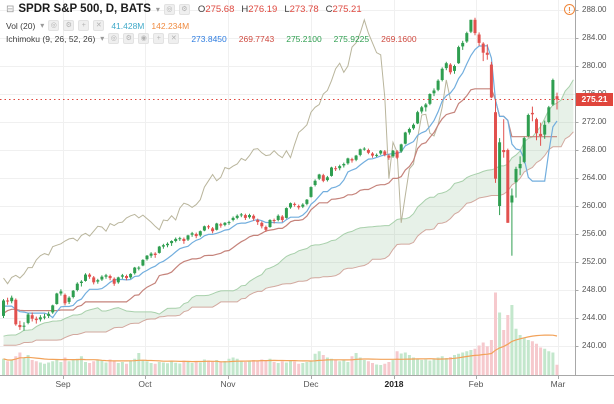 The width and height of the screenshot is (614, 404). Describe the element at coordinates (51, 38) in the screenshot. I see `ichimoku-indicator-label: Ichimoku (9, 26, 52, 26)` at that location.